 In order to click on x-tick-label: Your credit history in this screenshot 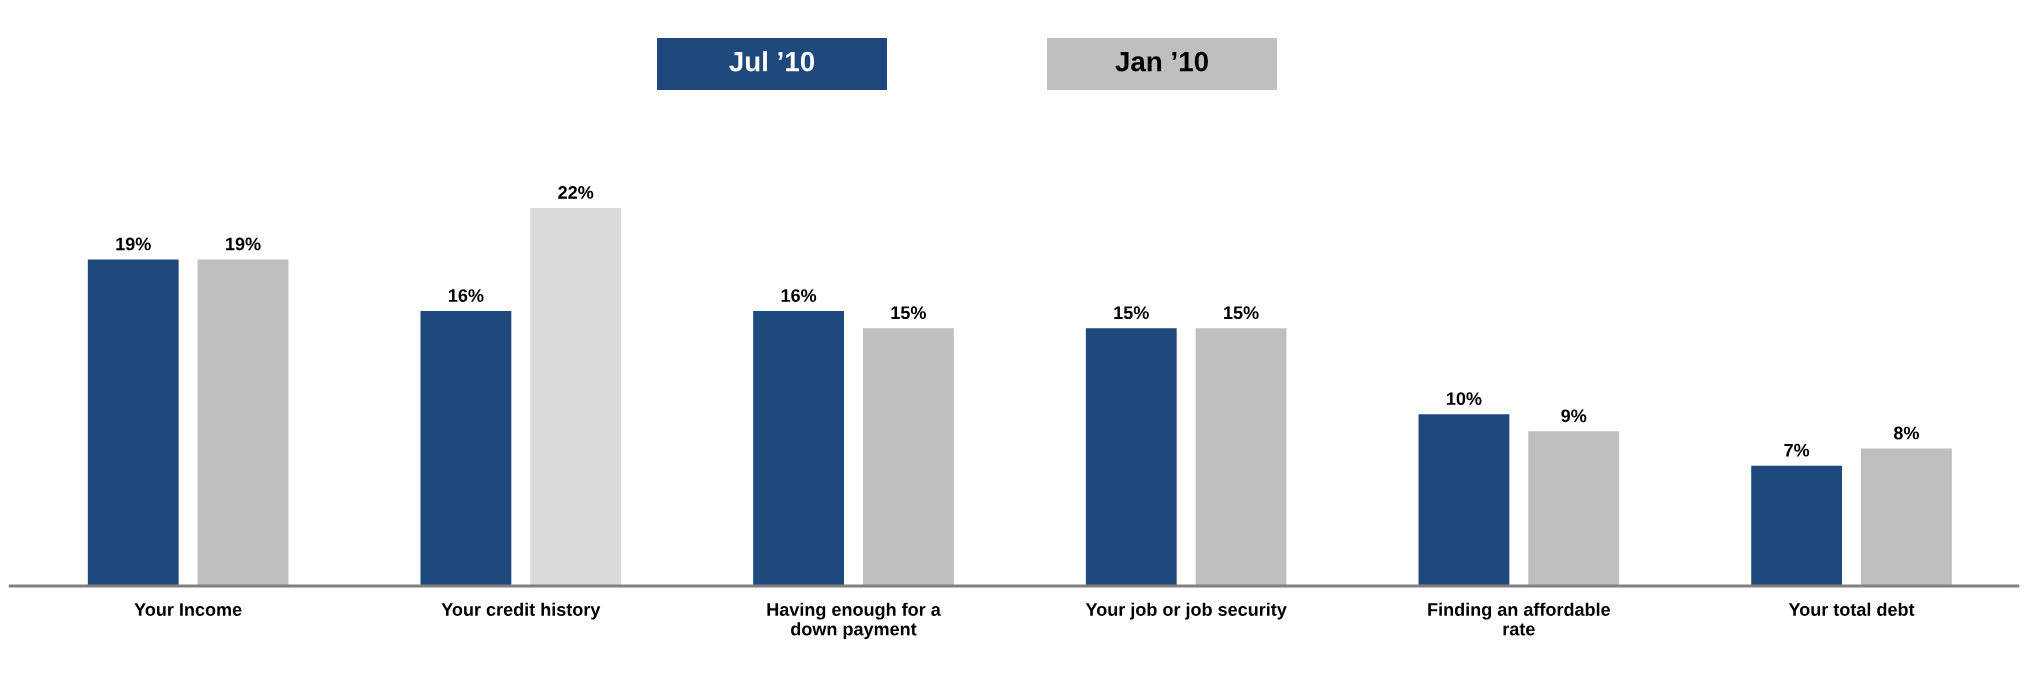, I will do `click(521, 611)`.